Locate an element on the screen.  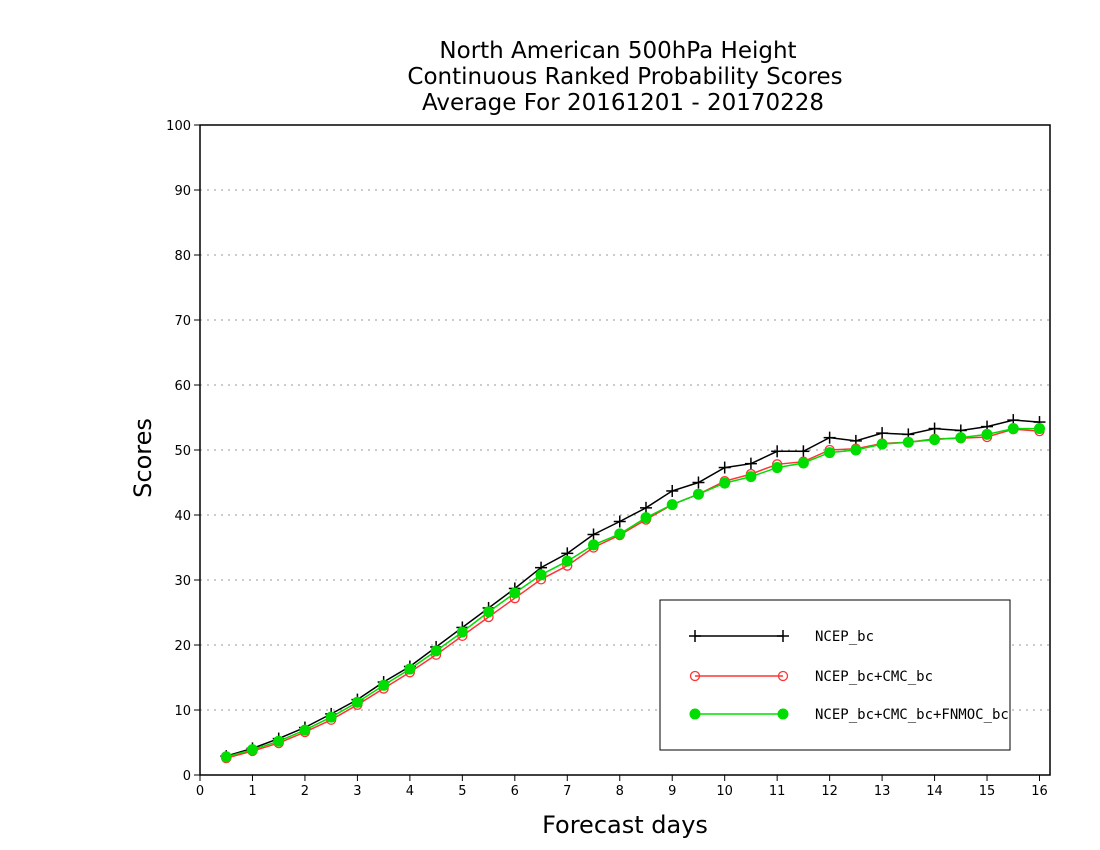
legend-label: NCEP_bc is located at coordinates (844, 637).